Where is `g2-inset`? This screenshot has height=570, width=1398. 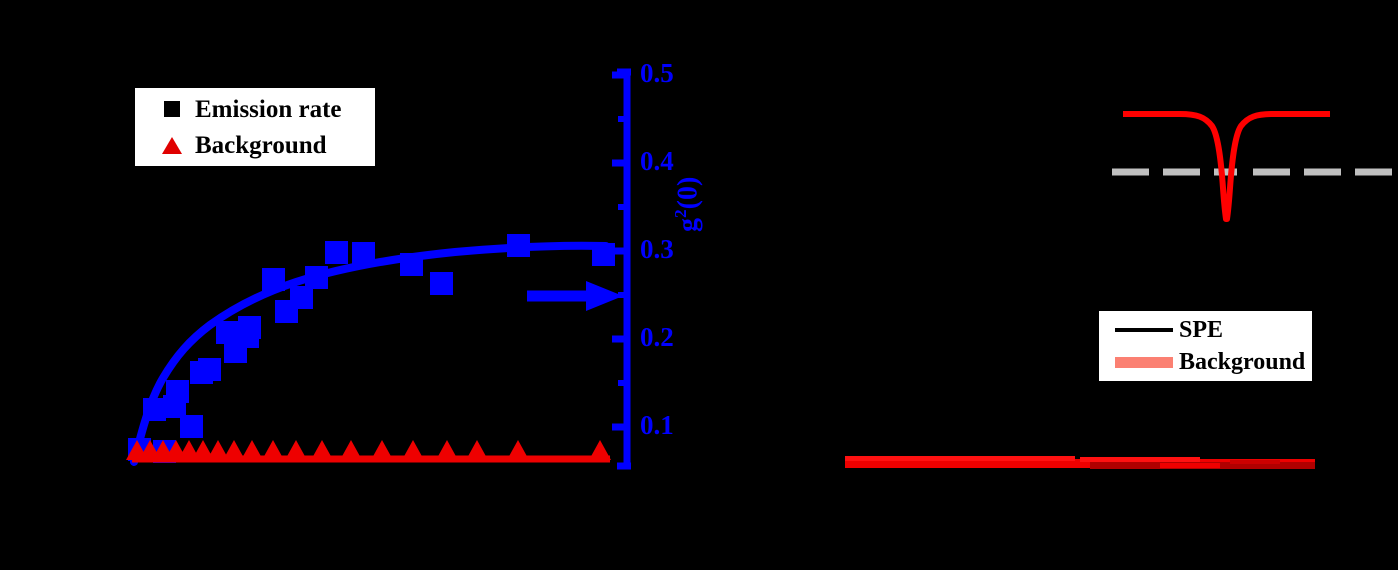
g2-inset is located at coordinates (1252, 166).